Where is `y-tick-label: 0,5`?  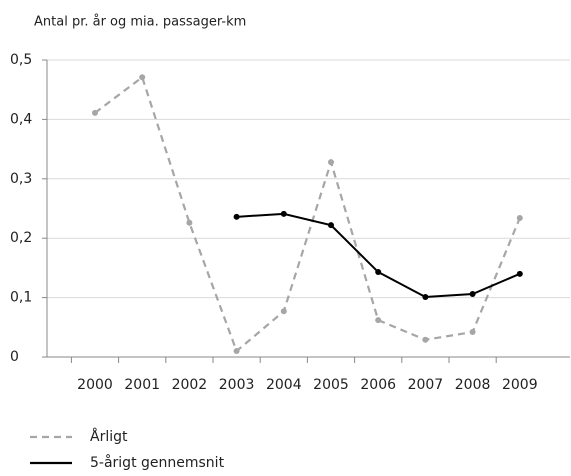
y-tick-label: 0,5 is located at coordinates (21, 60).